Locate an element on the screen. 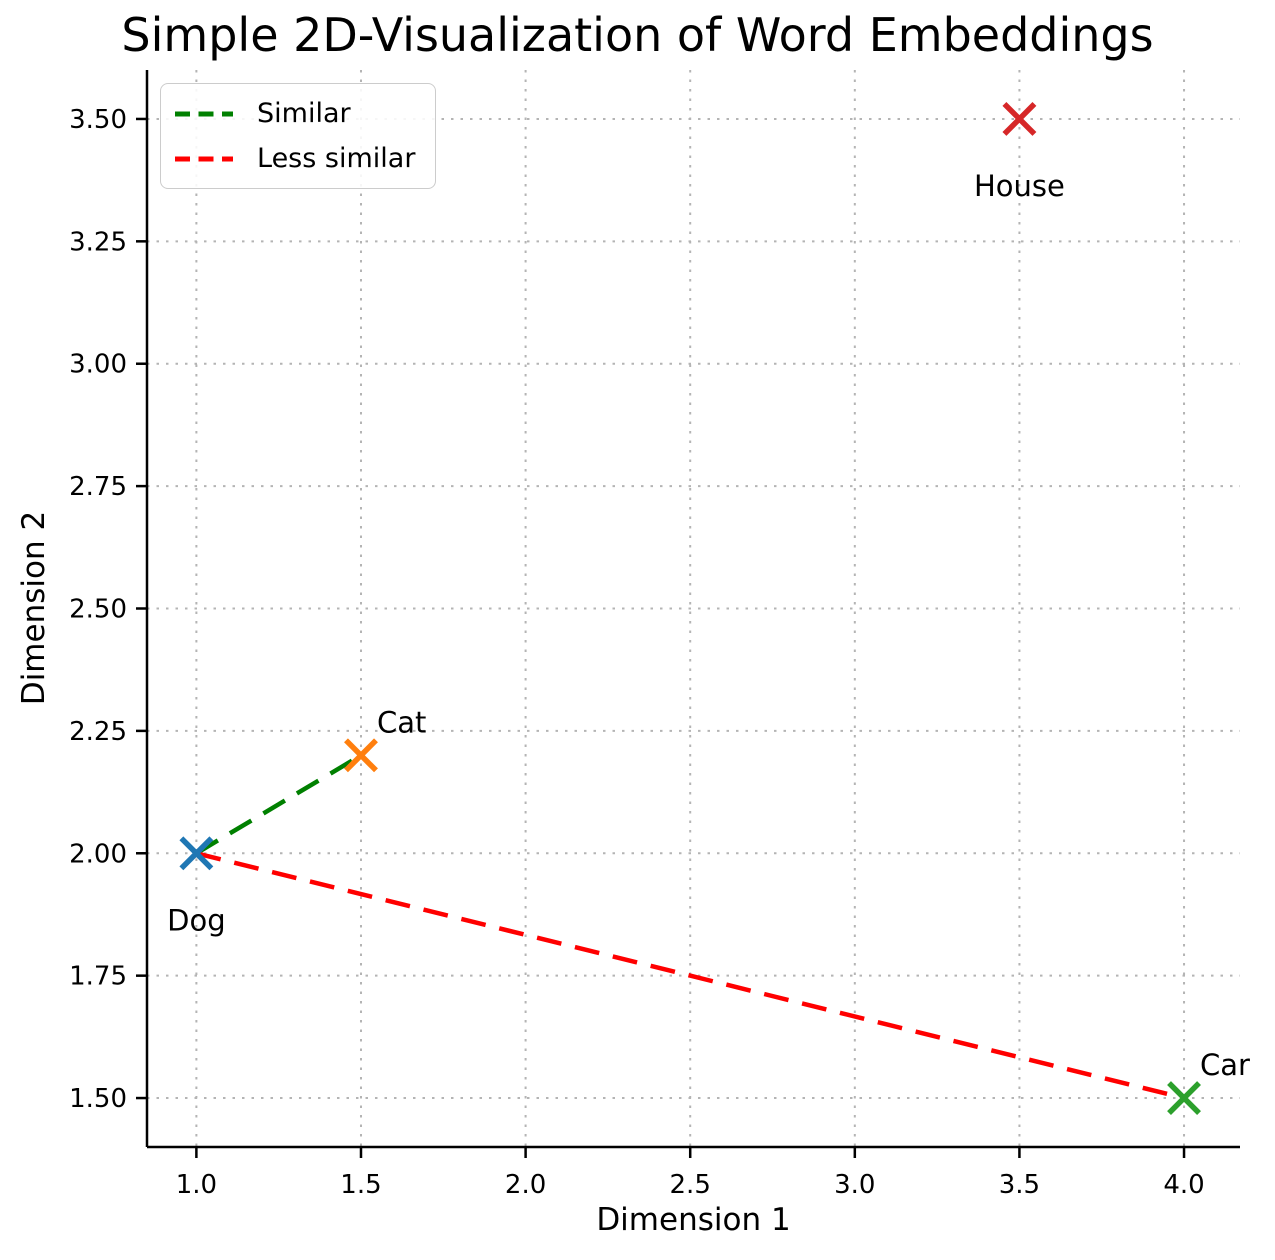 This screenshot has height=1260, width=1275. marker-house is located at coordinates (1019, 119).